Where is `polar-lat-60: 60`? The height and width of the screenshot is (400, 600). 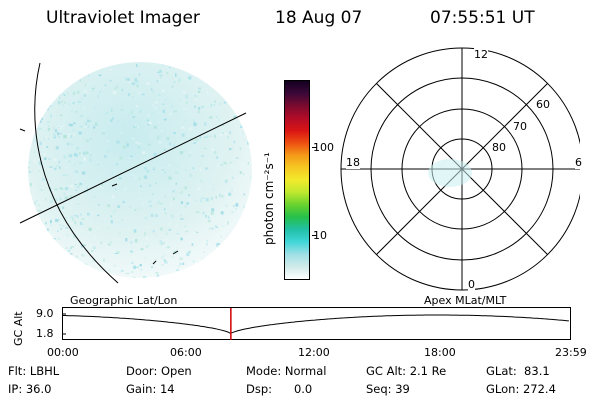
polar-lat-60: 60 is located at coordinates (543, 104).